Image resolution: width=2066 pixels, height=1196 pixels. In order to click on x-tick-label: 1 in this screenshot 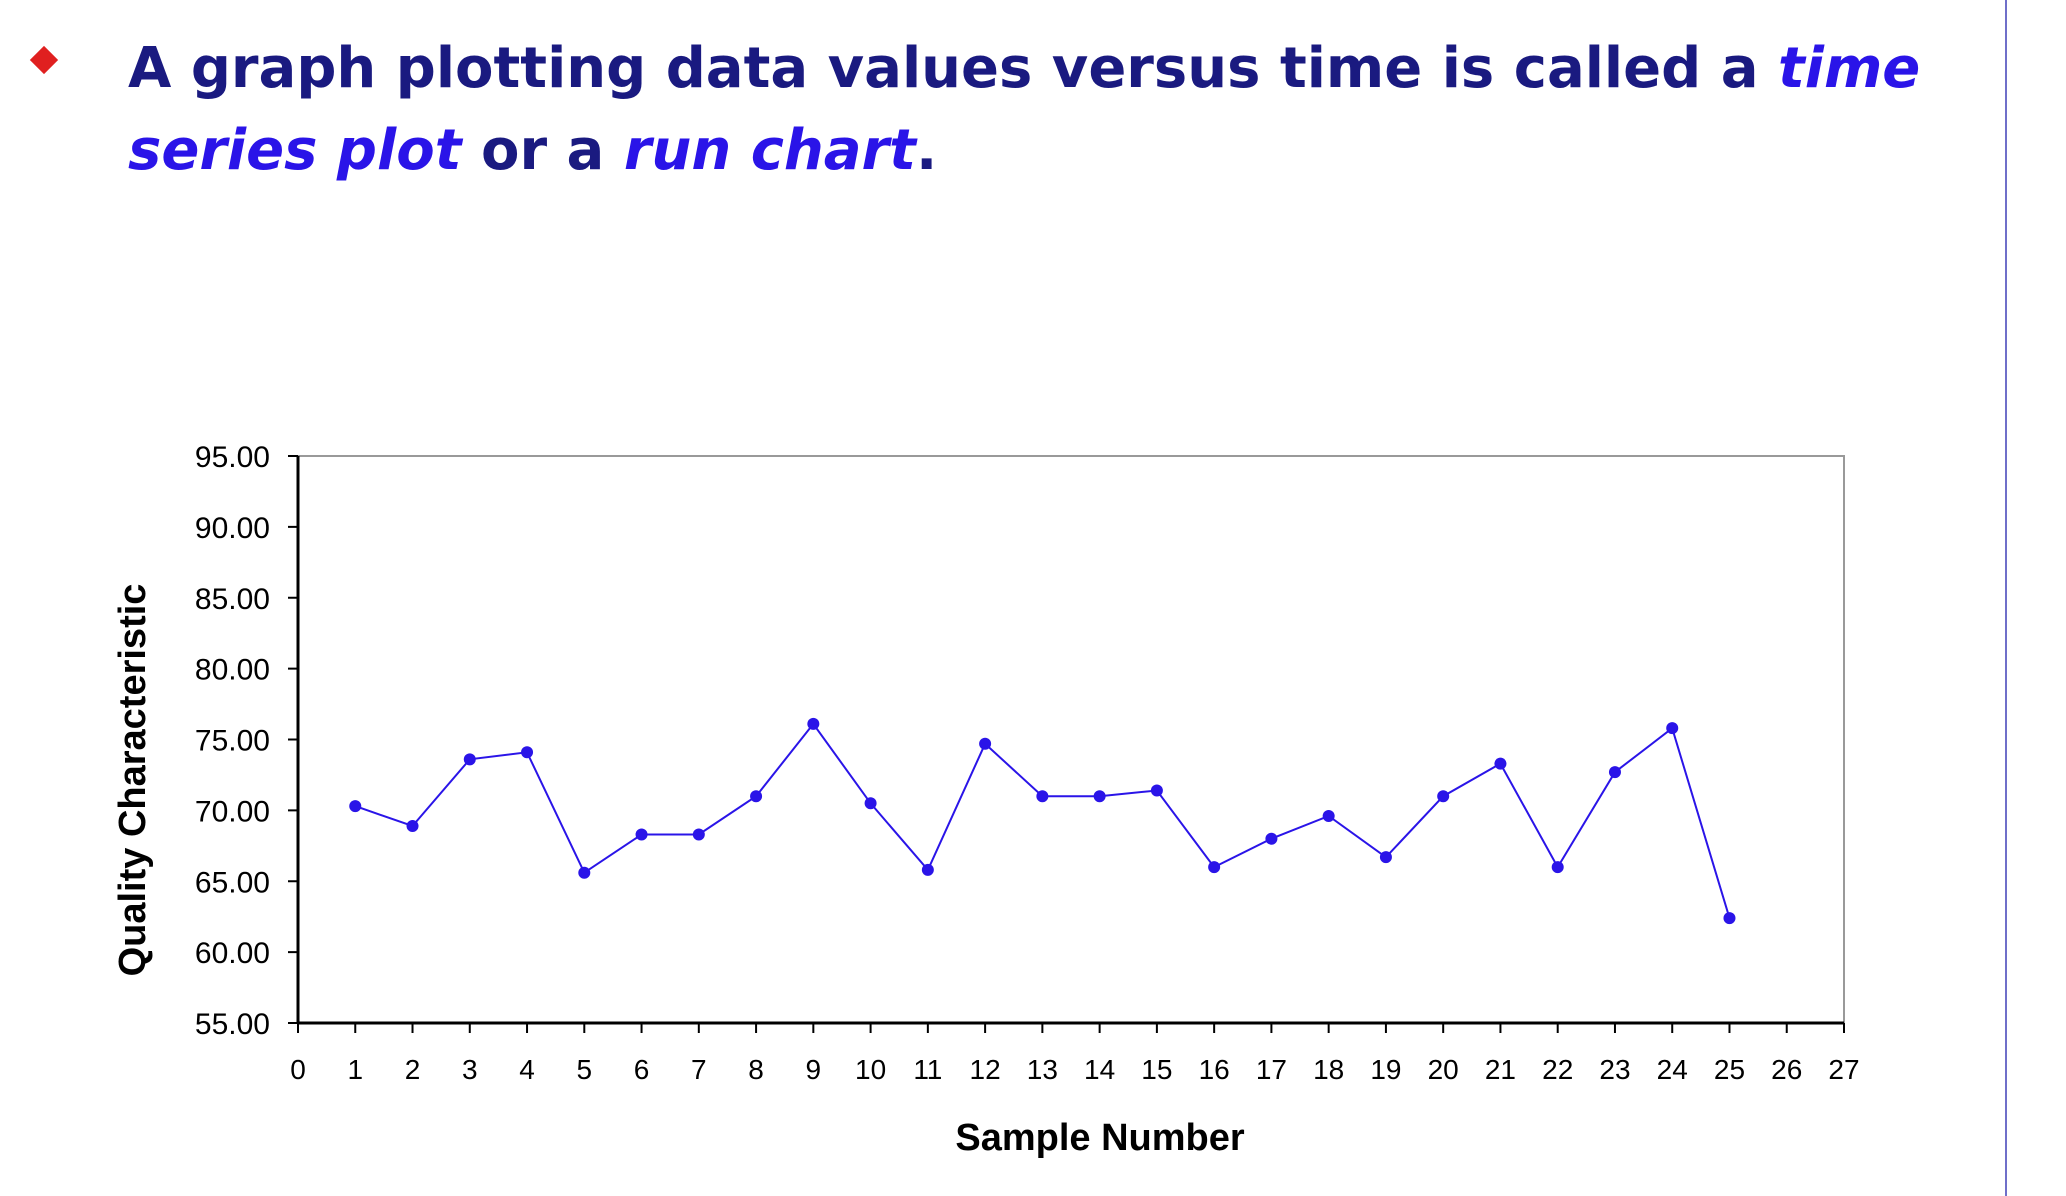, I will do `click(355, 1069)`.